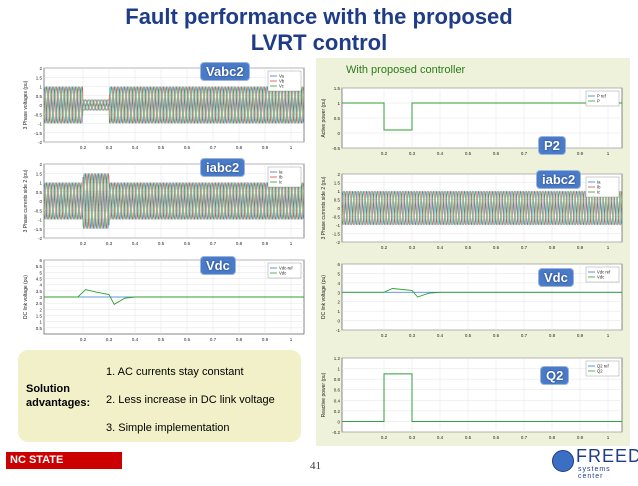 The image size is (638, 486). I want to click on legend-label: P, so click(598, 101).